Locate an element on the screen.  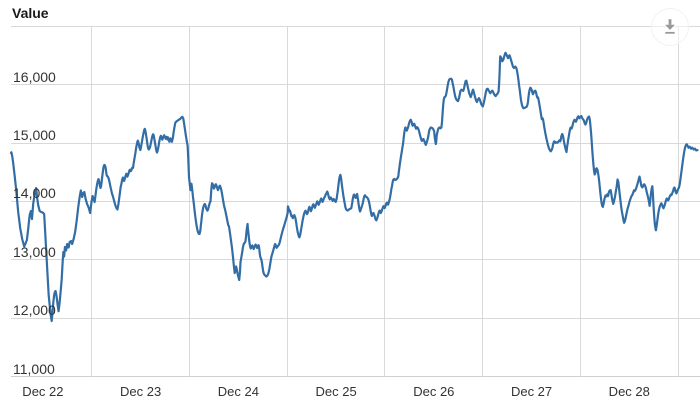
x-axis-label-dec-28: Dec 28 is located at coordinates (629, 391).